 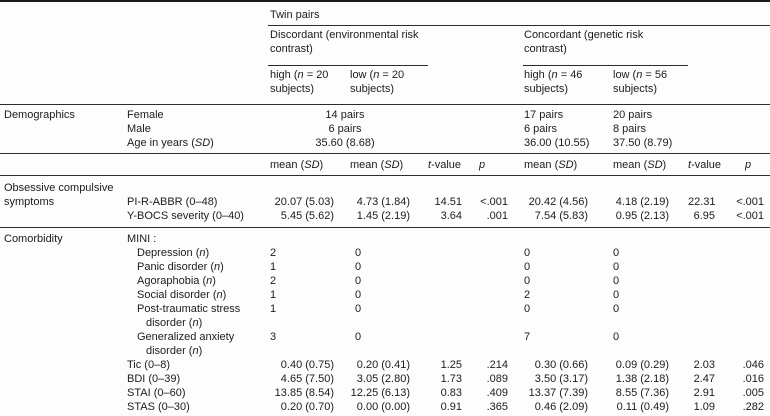 What do you see at coordinates (704, 379) in the screenshot?
I see `t-value-cell: 2.47` at bounding box center [704, 379].